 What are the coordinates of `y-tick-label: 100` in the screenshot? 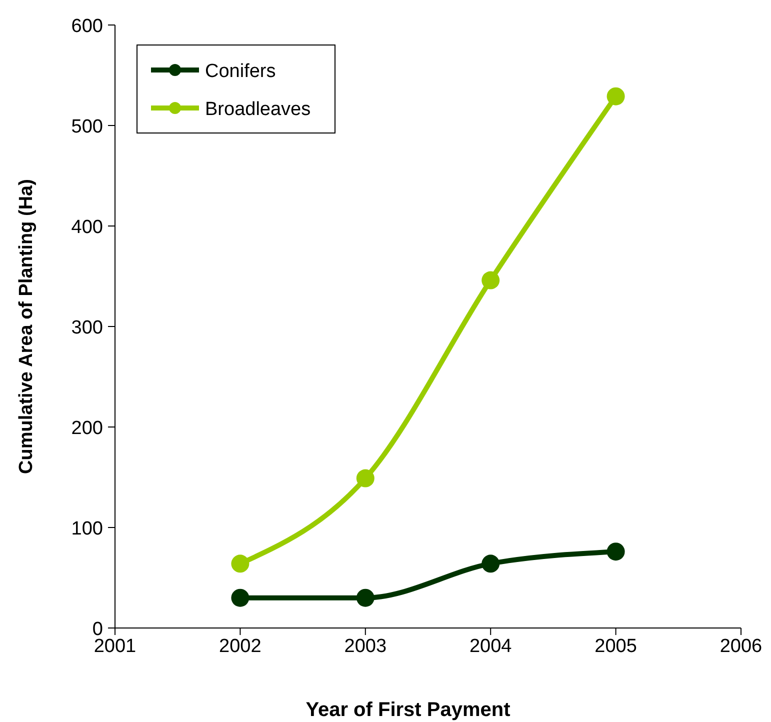 It's located at (87, 529).